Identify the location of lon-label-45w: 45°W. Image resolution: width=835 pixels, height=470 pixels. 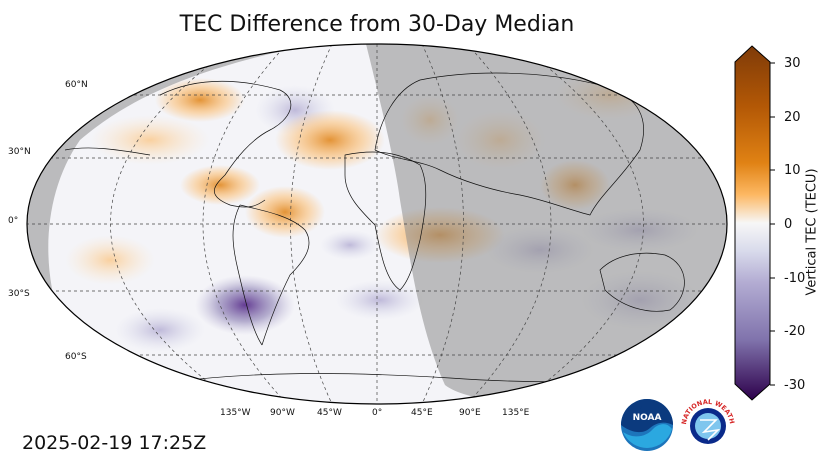
(329, 413).